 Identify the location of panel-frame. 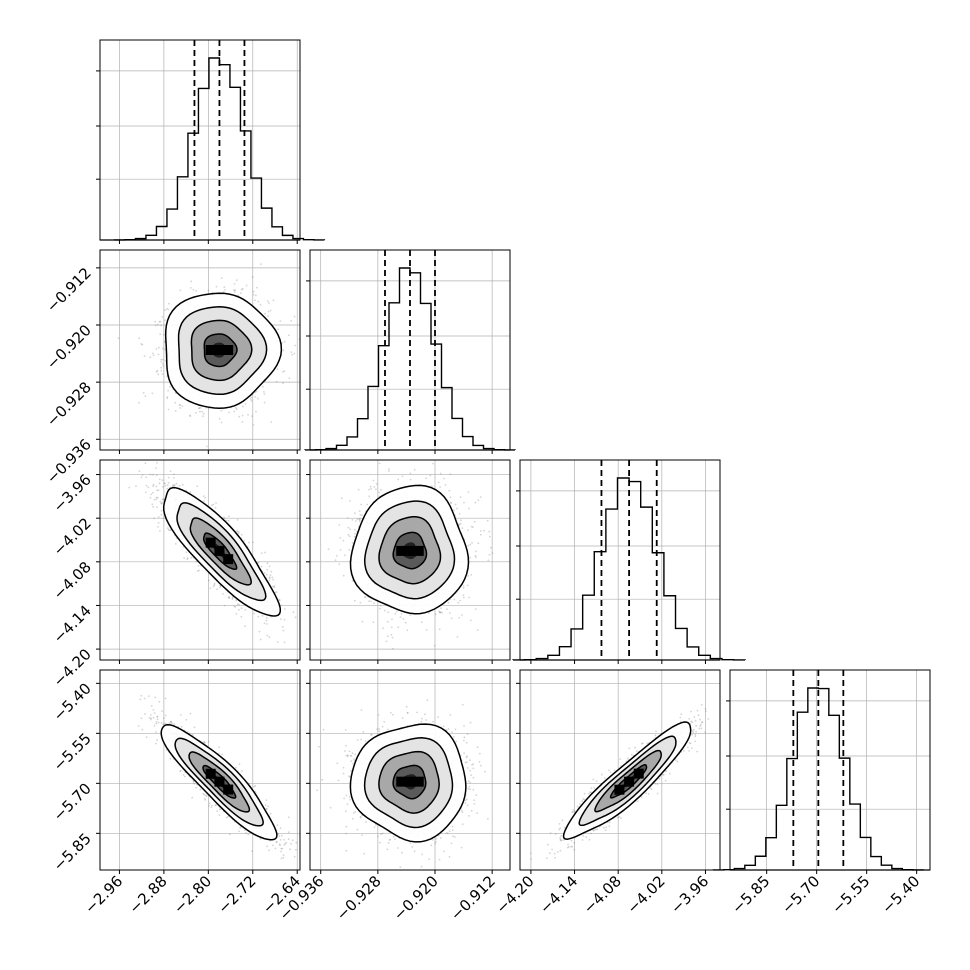
(620, 560).